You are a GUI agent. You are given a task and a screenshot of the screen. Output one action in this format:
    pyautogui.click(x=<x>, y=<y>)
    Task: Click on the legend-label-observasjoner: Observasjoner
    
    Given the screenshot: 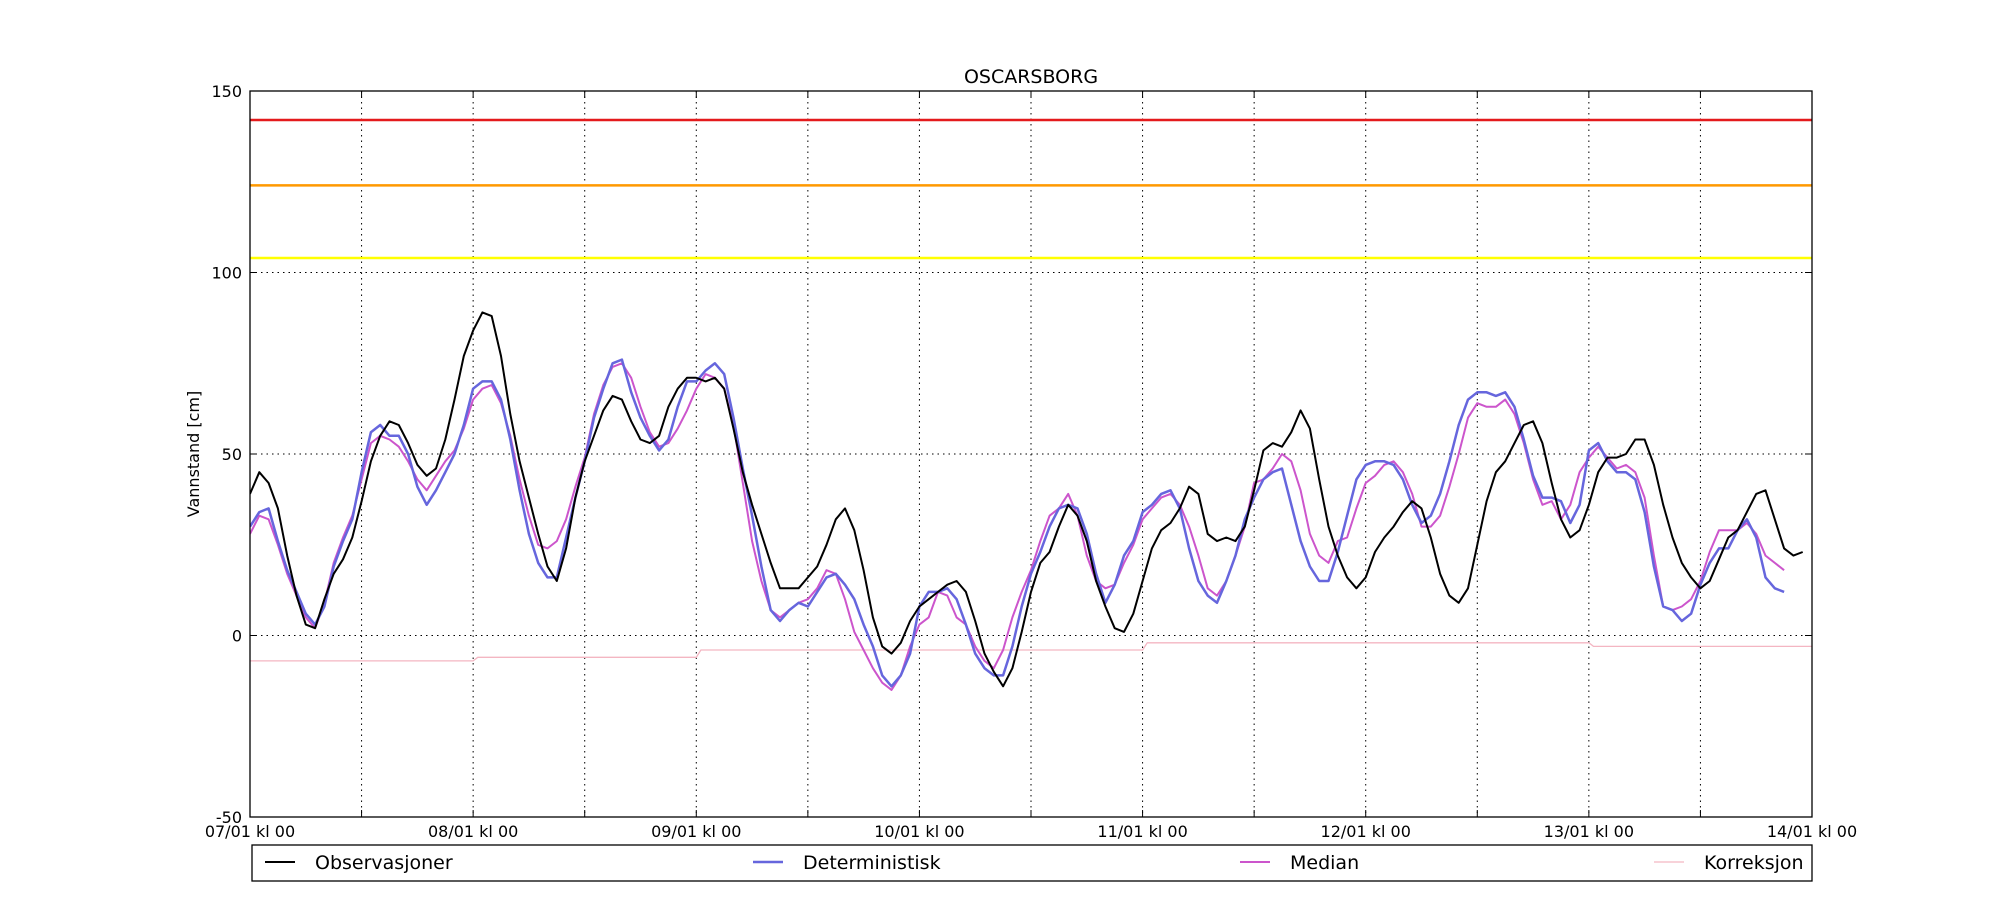 What is the action you would take?
    pyautogui.click(x=384, y=863)
    